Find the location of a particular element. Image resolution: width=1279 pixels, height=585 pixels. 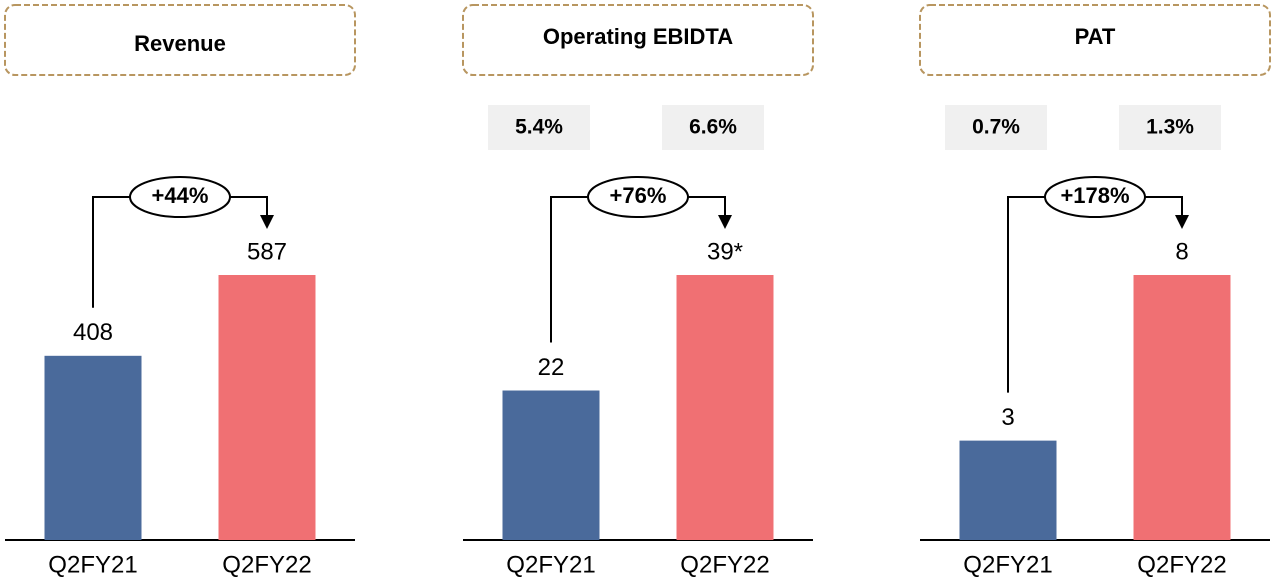

value-label: 587 is located at coordinates (267, 251).